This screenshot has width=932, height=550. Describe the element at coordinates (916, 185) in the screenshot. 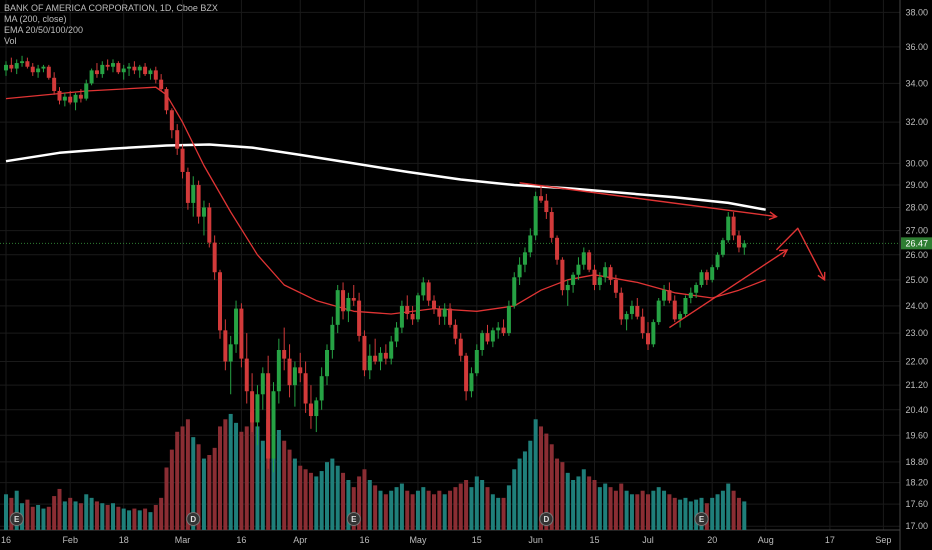

I see `price-tick-label: 29.00` at that location.